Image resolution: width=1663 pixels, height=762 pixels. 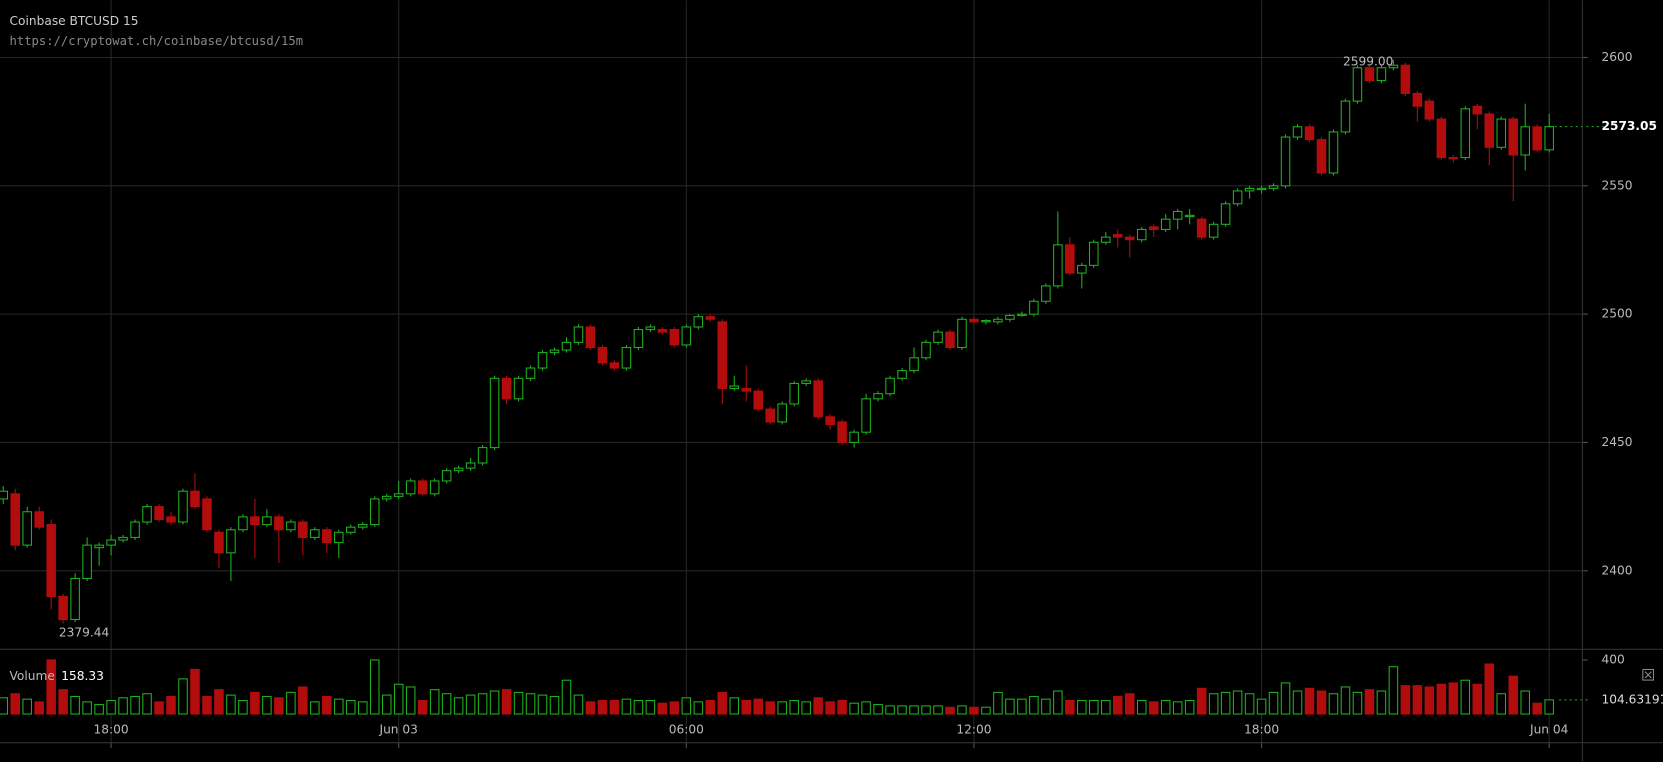 What do you see at coordinates (57, 675) in the screenshot?
I see `volume-title: Volume 158.33` at bounding box center [57, 675].